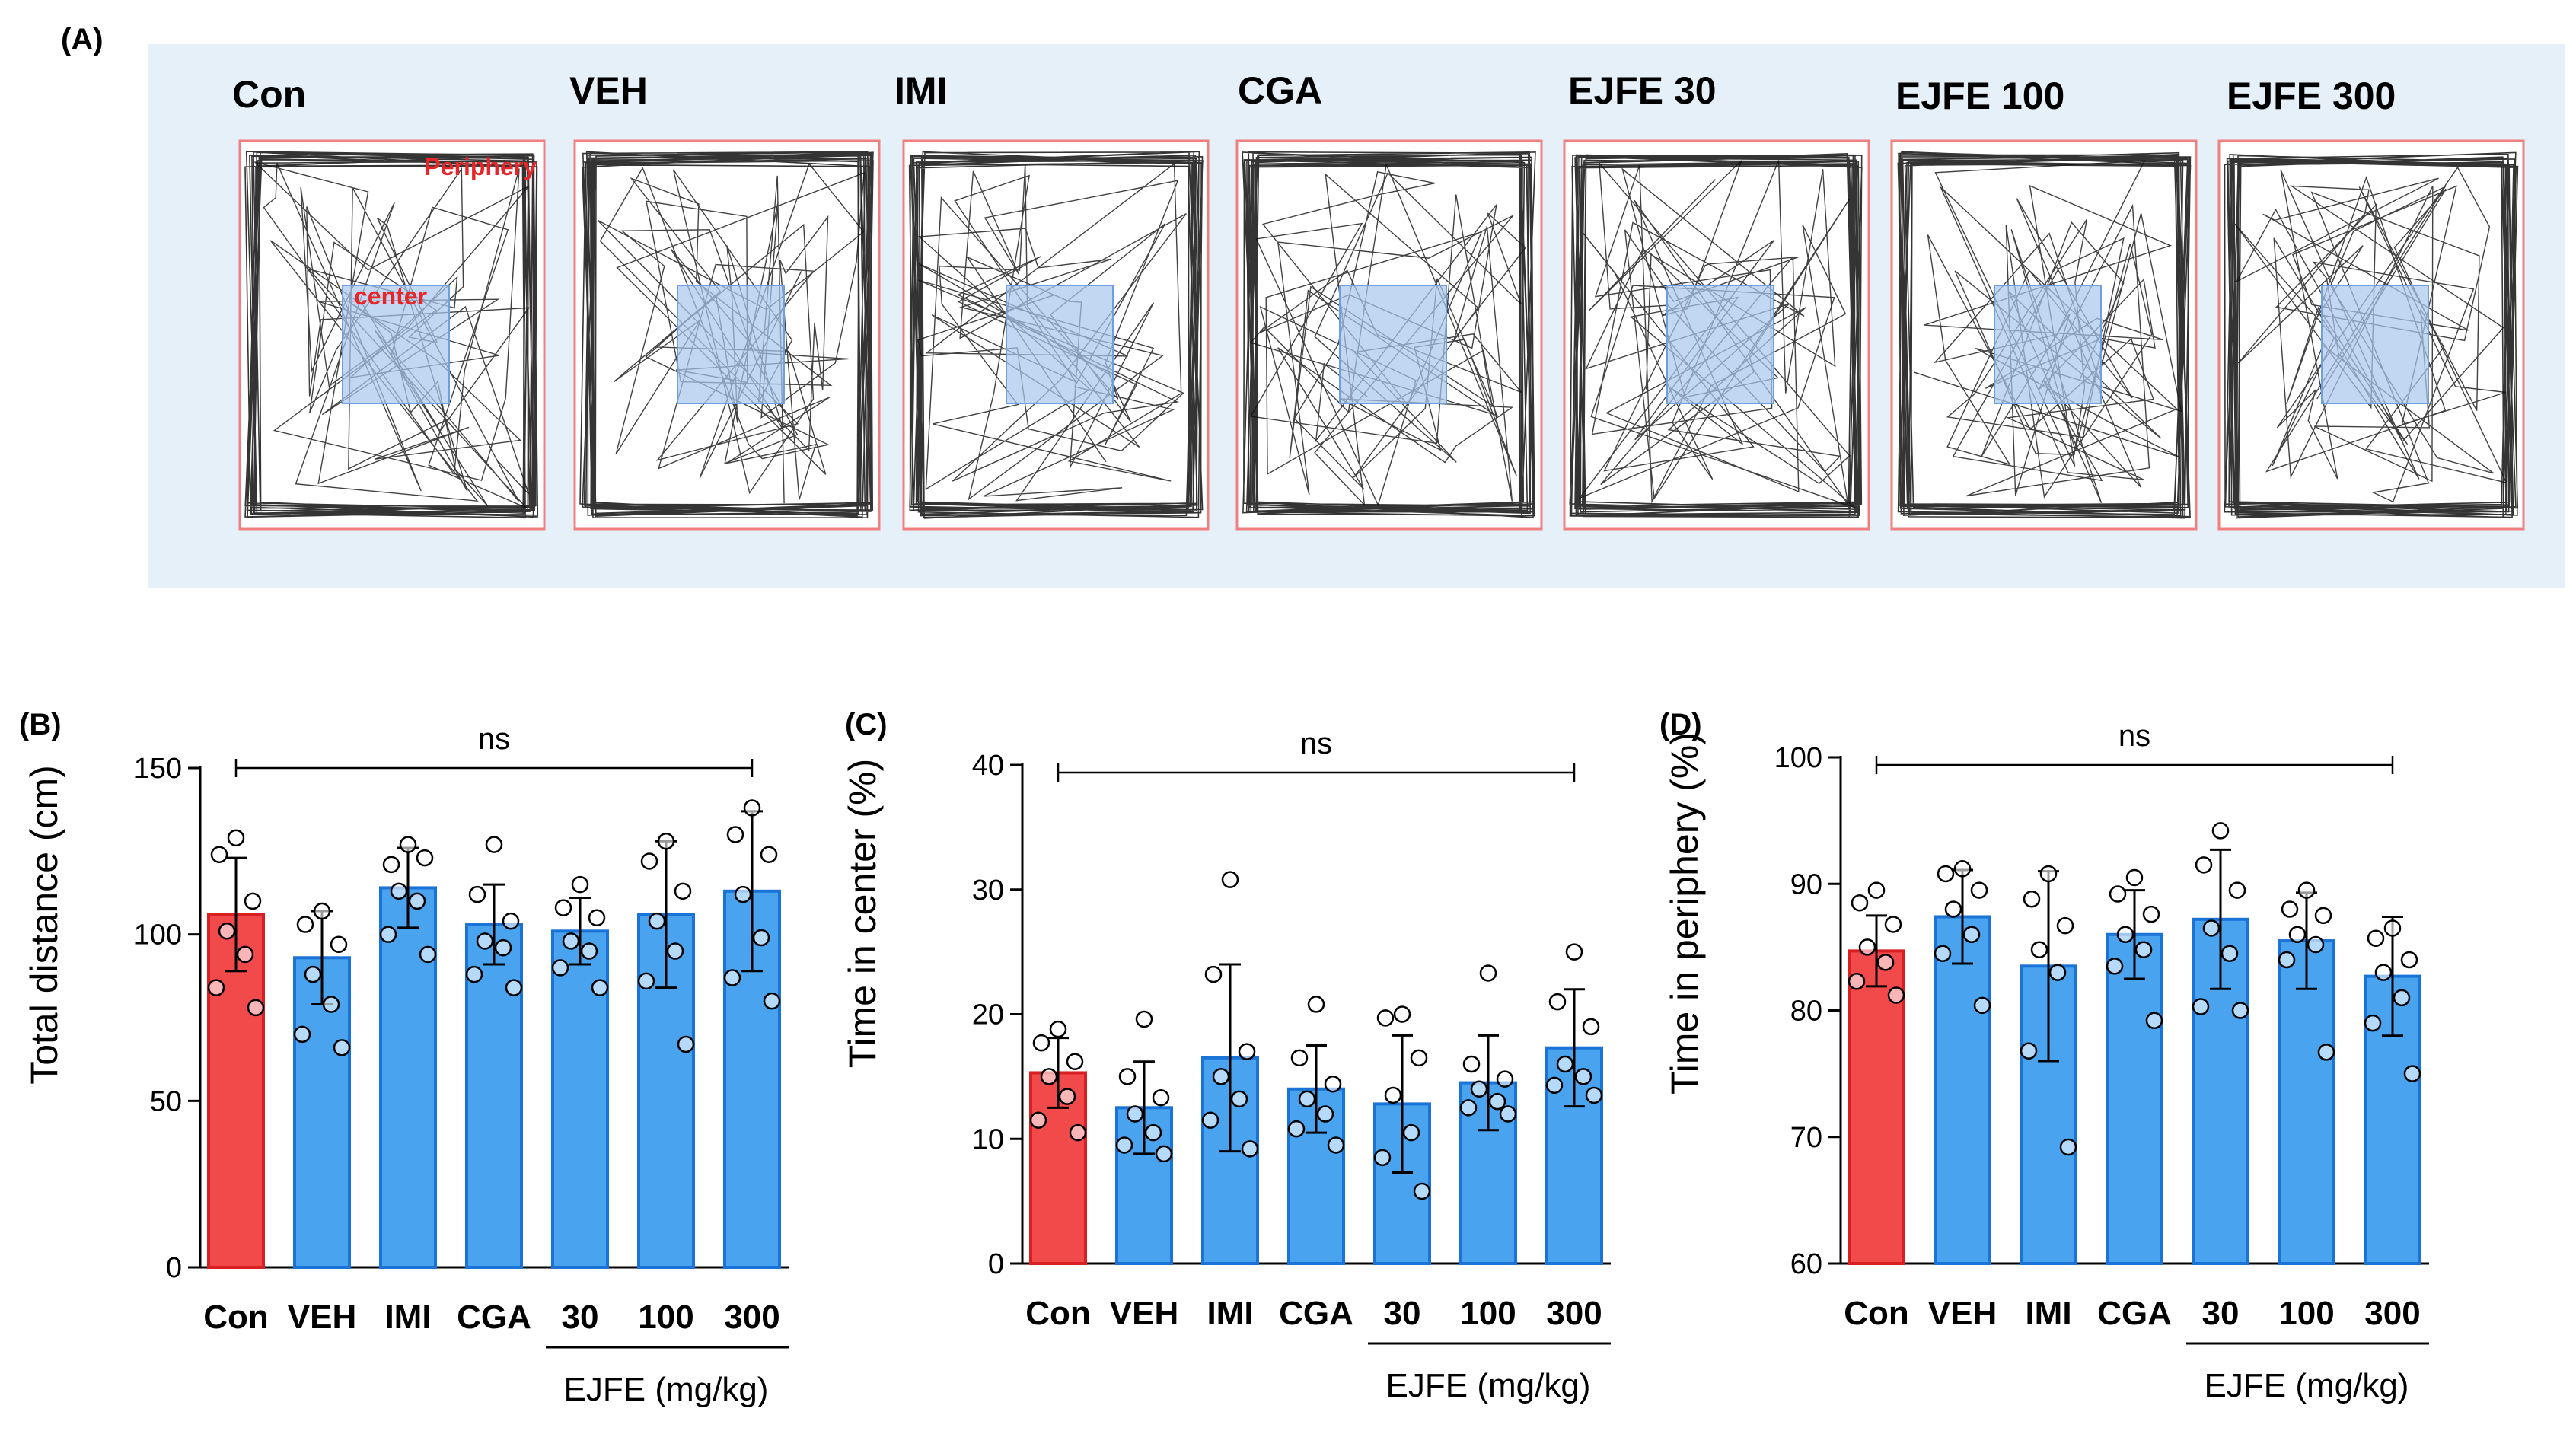  What do you see at coordinates (1402, 1314) in the screenshot?
I see `category-label: 30` at bounding box center [1402, 1314].